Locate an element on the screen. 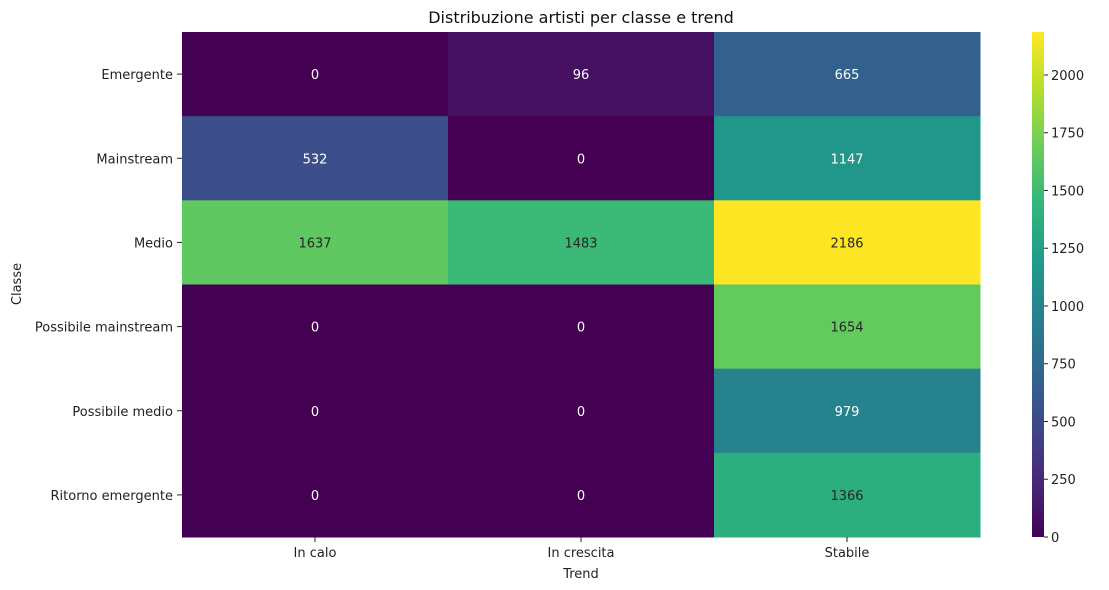  y-tick-label-ritorno-emergente: Ritorno emergente is located at coordinates (112, 496).